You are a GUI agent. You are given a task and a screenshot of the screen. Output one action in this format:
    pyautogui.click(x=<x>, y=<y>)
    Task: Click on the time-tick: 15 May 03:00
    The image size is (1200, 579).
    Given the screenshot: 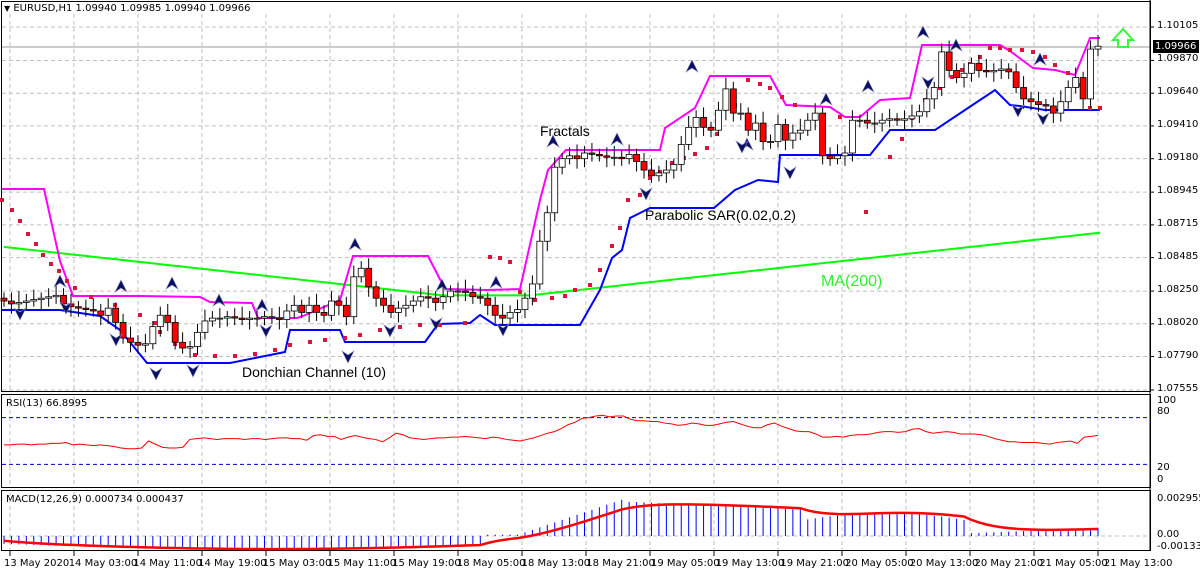 What is the action you would take?
    pyautogui.click(x=297, y=563)
    